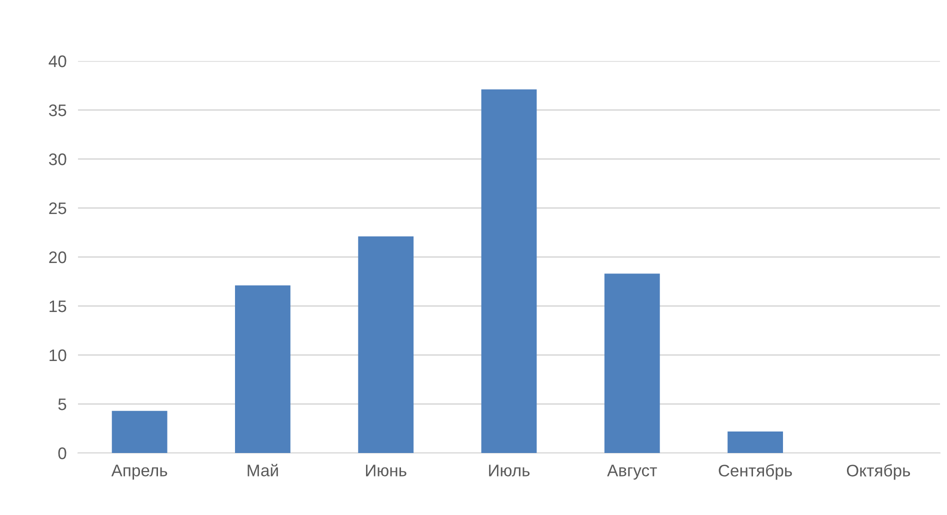  Describe the element at coordinates (57, 257) in the screenshot. I see `y-tick-label: 20` at that location.